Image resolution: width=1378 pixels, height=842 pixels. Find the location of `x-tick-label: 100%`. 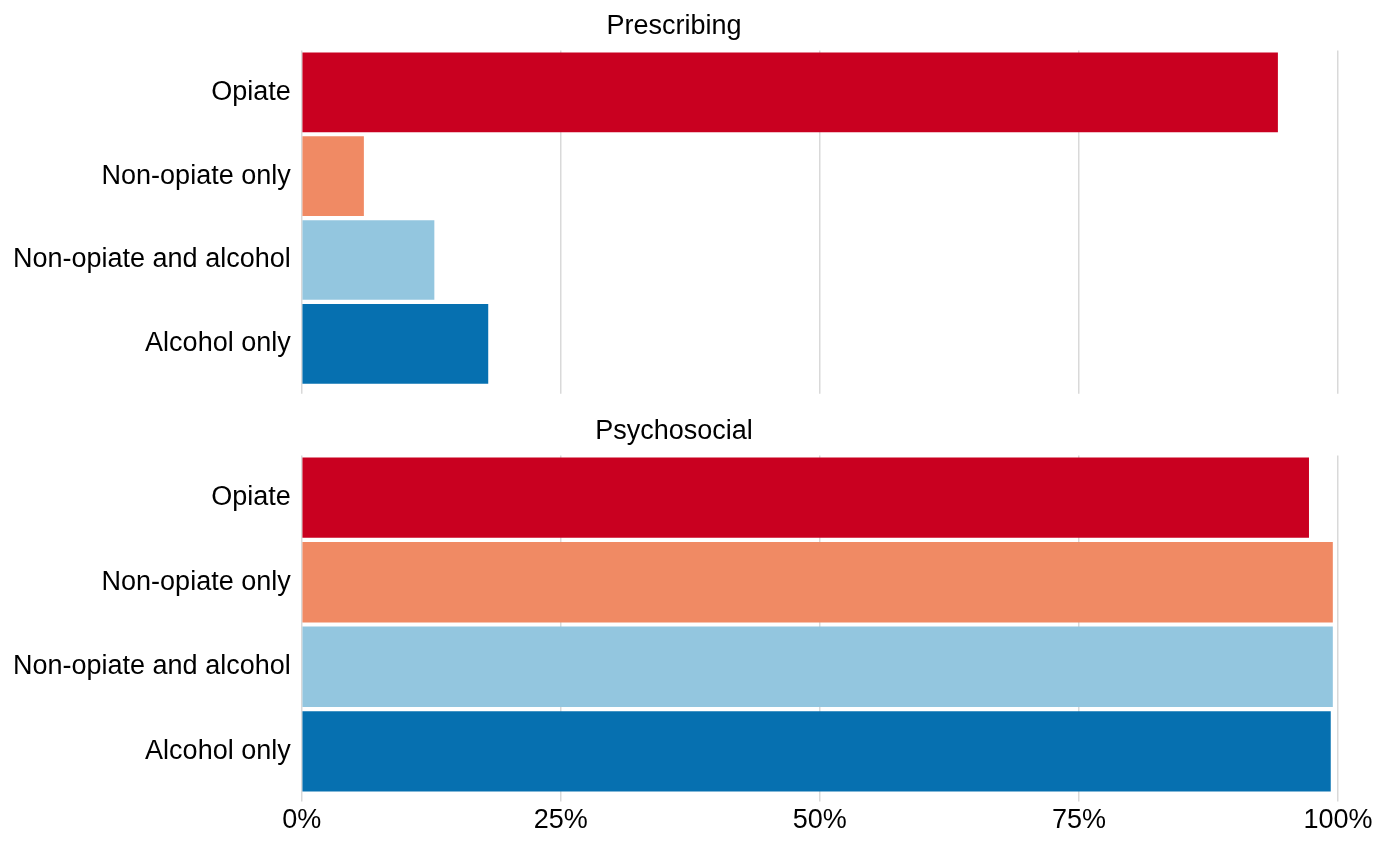

x-tick-label: 100% is located at coordinates (1338, 819).